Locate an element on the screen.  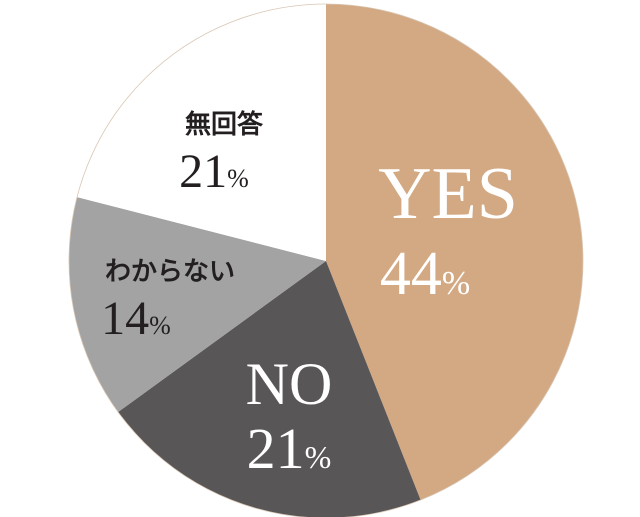
slice-label: 無回答 is located at coordinates (224, 124).